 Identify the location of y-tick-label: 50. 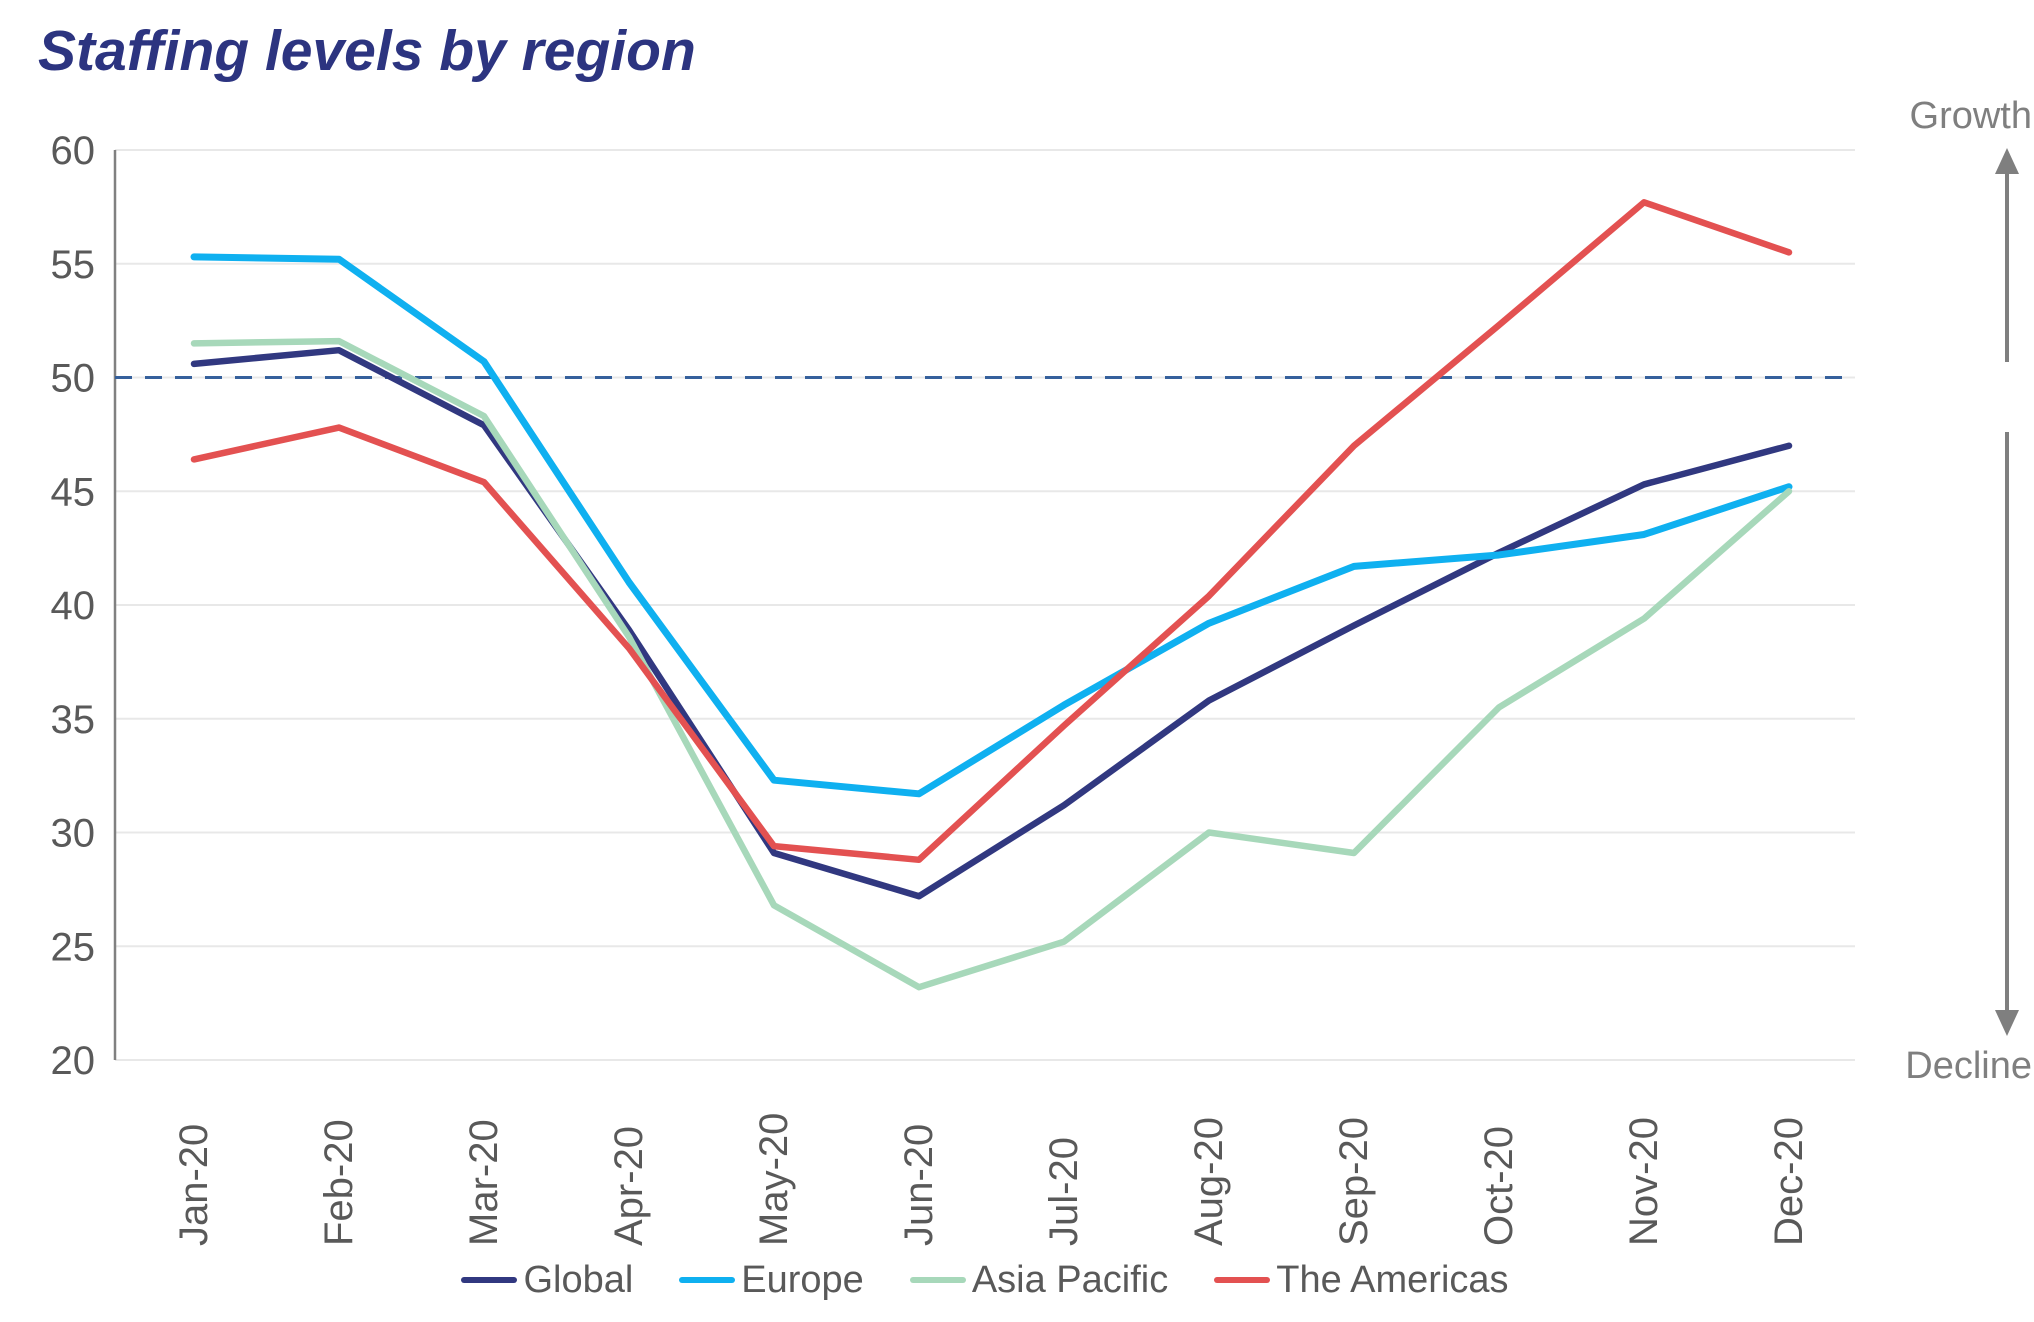
(73, 379).